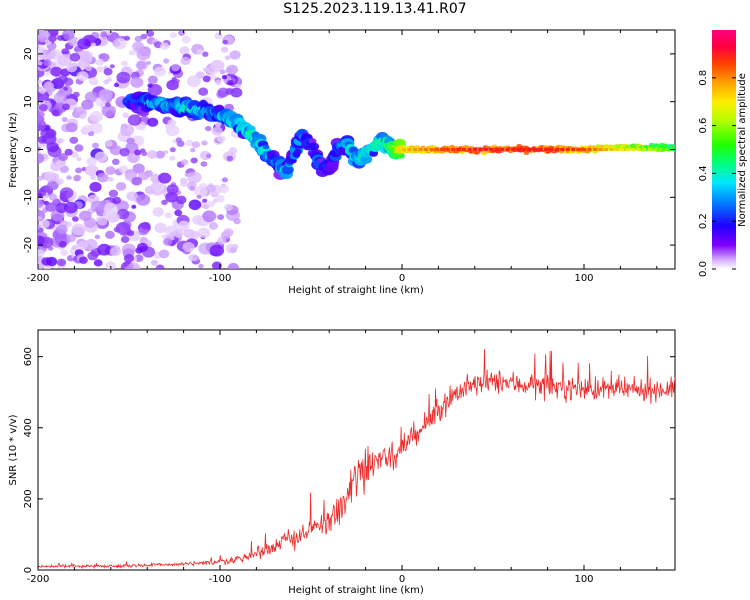 The width and height of the screenshot is (750, 600). Describe the element at coordinates (703, 173) in the screenshot. I see `colorbar-tick-label: 0.4` at that location.